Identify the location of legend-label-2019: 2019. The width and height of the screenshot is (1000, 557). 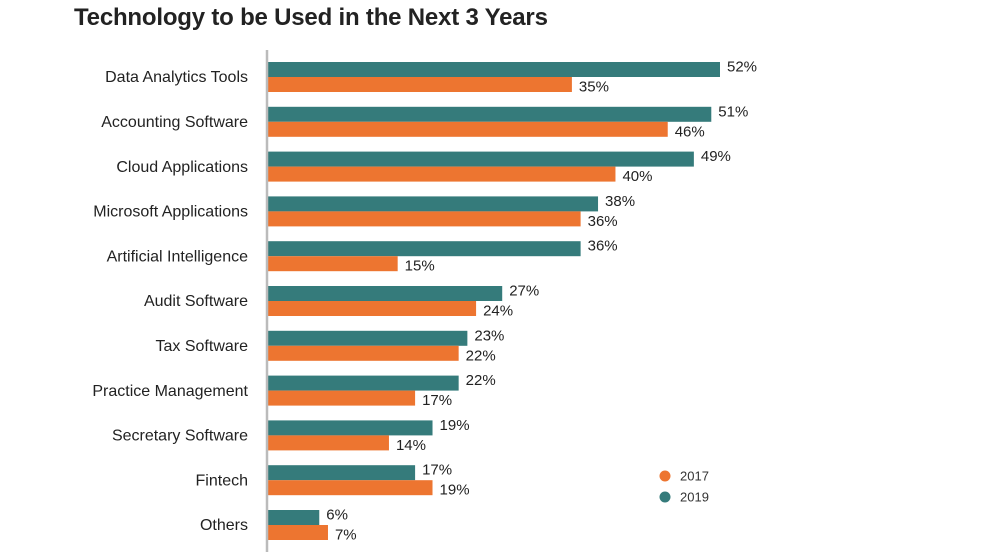
(694, 496).